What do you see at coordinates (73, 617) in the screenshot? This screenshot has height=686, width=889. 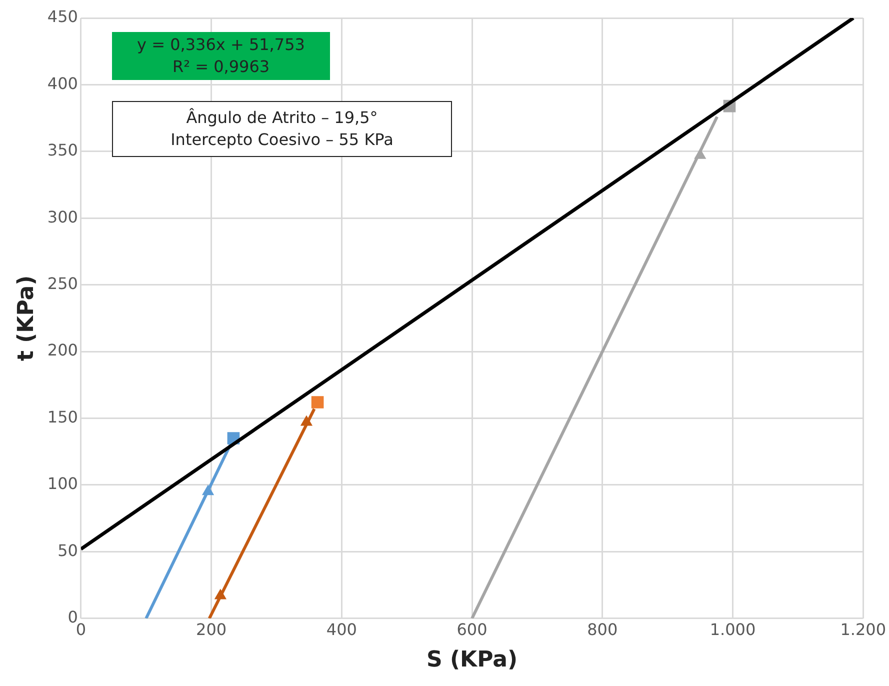 I see `y-tick-label: 0` at bounding box center [73, 617].